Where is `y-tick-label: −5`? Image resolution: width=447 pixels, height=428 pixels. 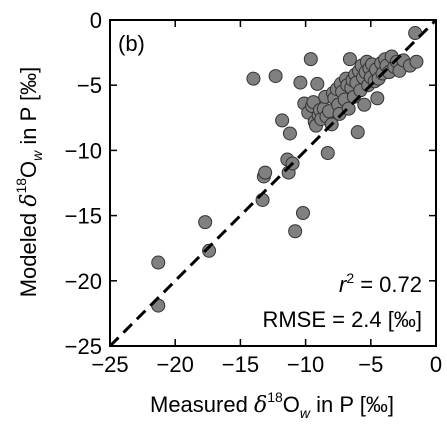 y-tick-label: −5 is located at coordinates (89, 85).